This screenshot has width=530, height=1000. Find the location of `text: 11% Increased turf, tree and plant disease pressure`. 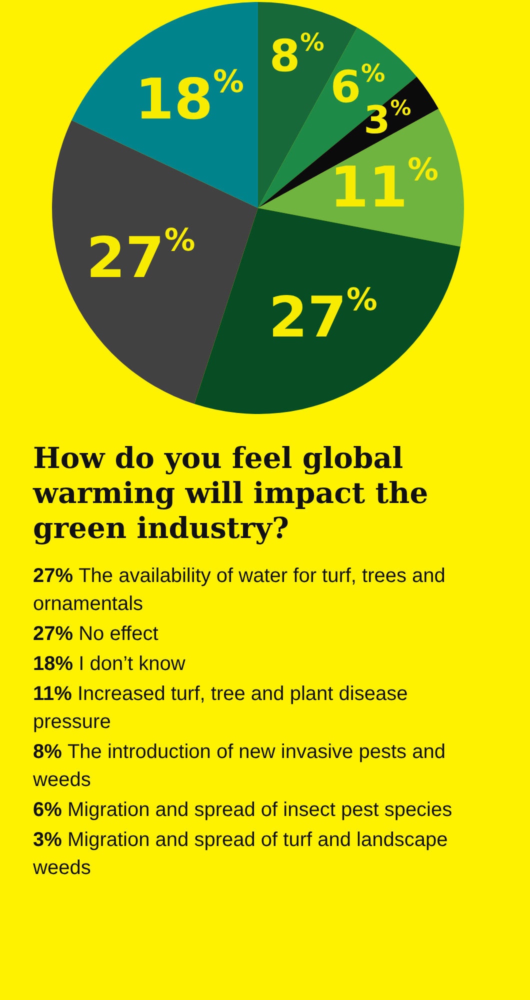

text: 11% Increased turf, tree and plant disease pressure is located at coordinates (220, 708).